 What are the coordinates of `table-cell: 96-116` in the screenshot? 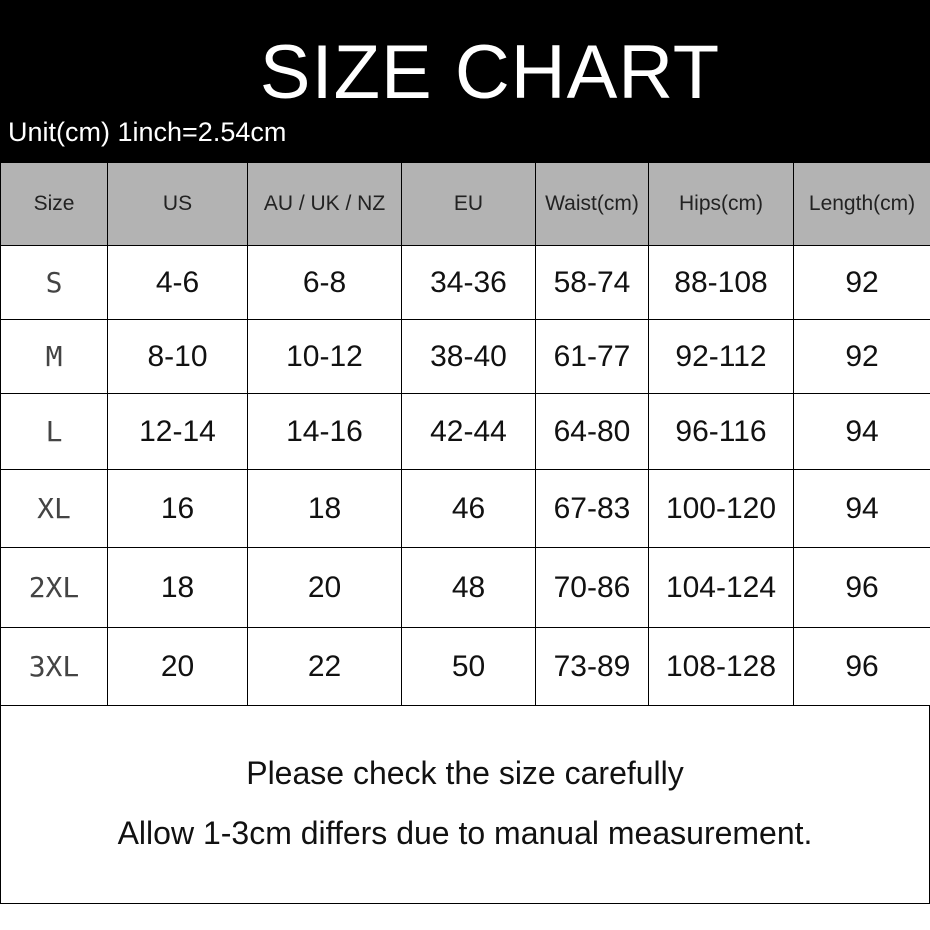 It's located at (721, 431).